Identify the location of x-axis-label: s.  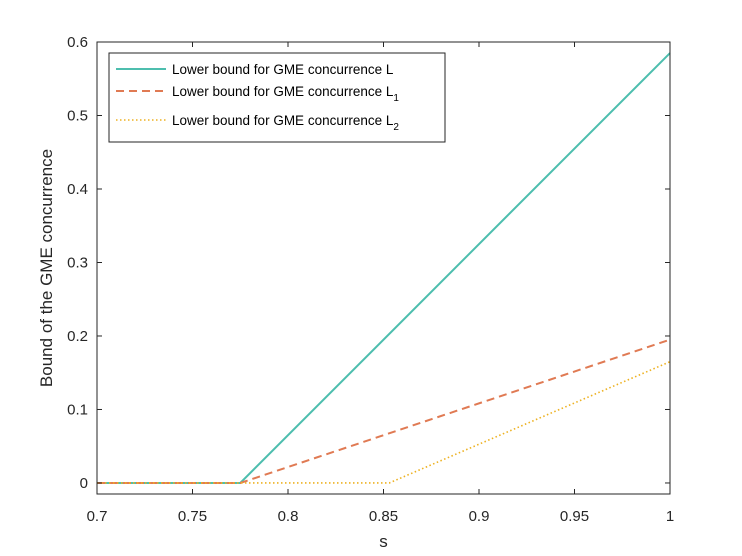
(383, 541).